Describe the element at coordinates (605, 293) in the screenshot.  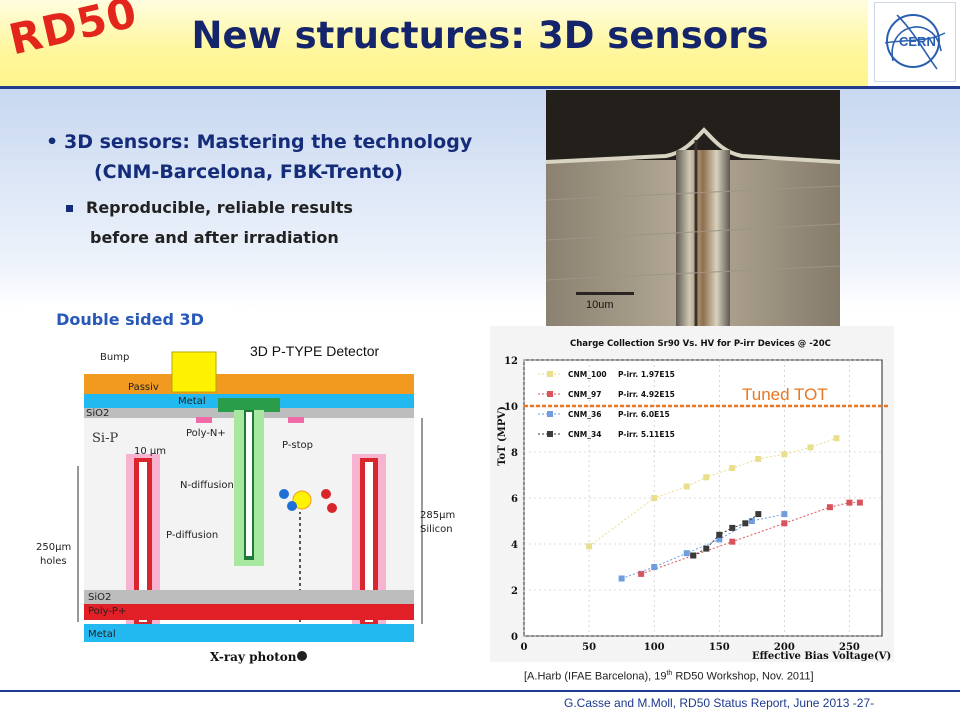
I see `scale-bar` at that location.